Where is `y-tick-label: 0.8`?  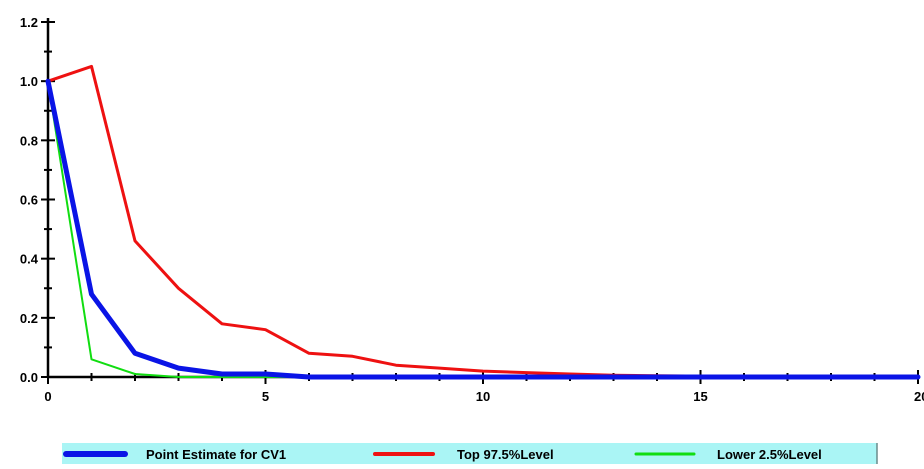
y-tick-label: 0.8 is located at coordinates (29, 140).